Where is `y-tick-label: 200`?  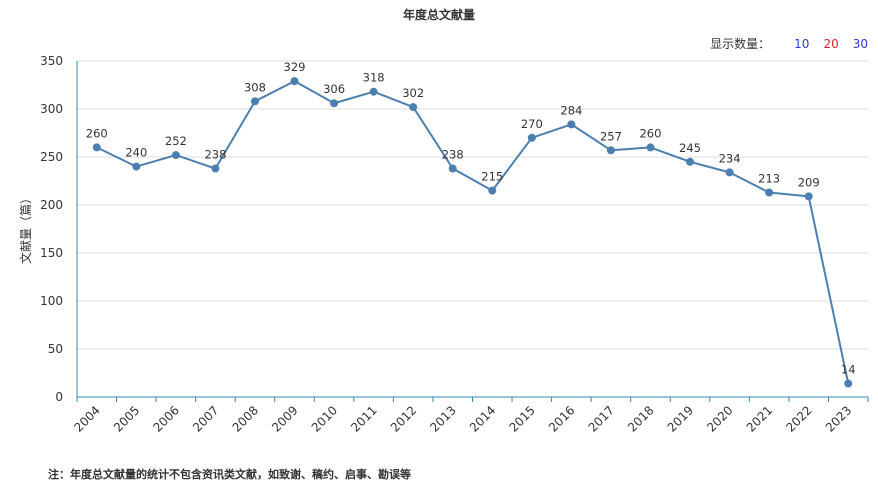 y-tick-label: 200 is located at coordinates (51, 205).